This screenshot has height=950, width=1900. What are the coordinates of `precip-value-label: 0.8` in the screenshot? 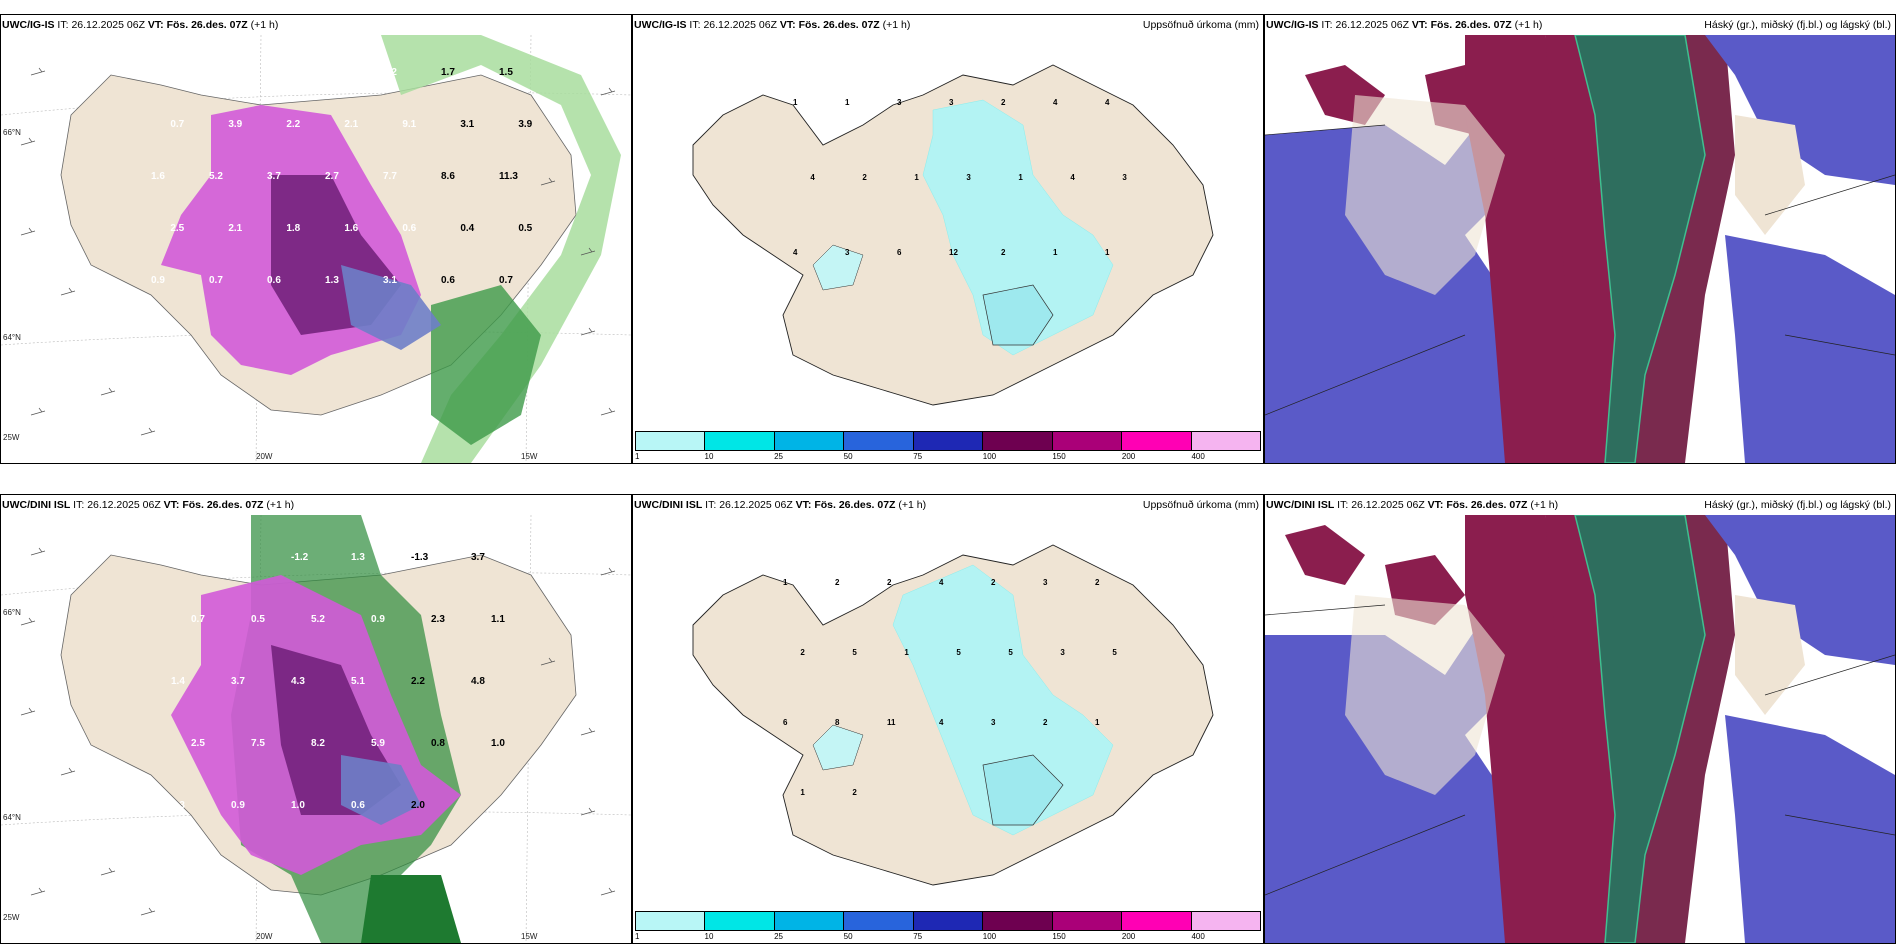 It's located at (438, 743).